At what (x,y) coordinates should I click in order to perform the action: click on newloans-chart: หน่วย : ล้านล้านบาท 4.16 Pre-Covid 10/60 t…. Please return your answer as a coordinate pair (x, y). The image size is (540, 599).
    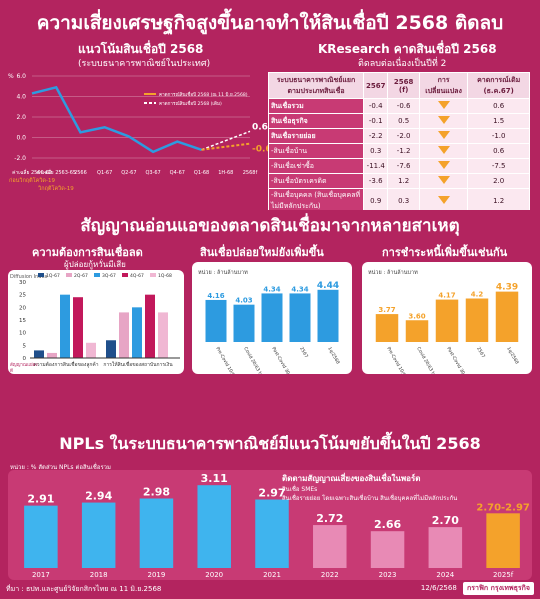
    Looking at the image, I should click on (269, 321).